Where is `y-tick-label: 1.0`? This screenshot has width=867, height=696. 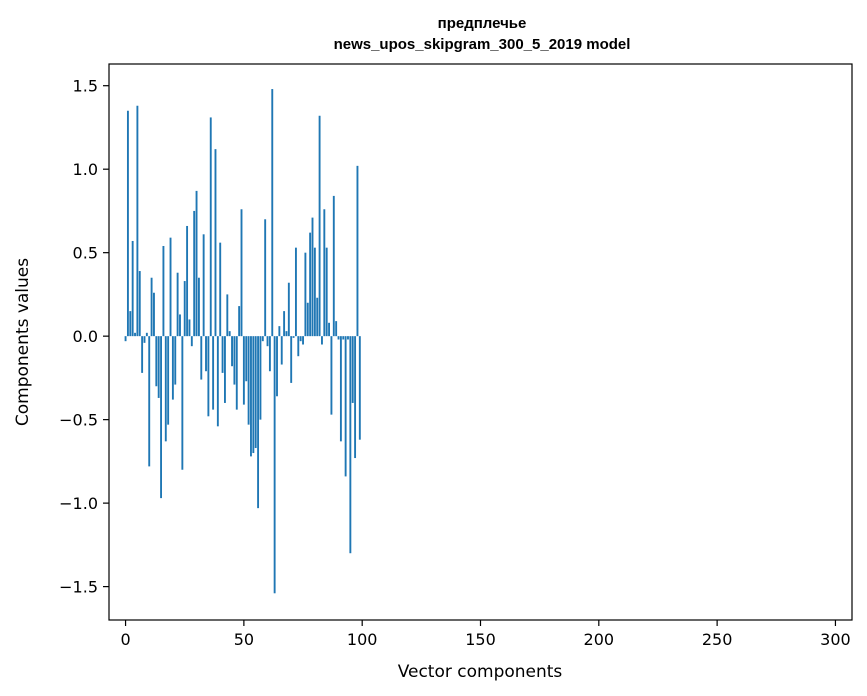
y-tick-label: 1.0 is located at coordinates (85, 169).